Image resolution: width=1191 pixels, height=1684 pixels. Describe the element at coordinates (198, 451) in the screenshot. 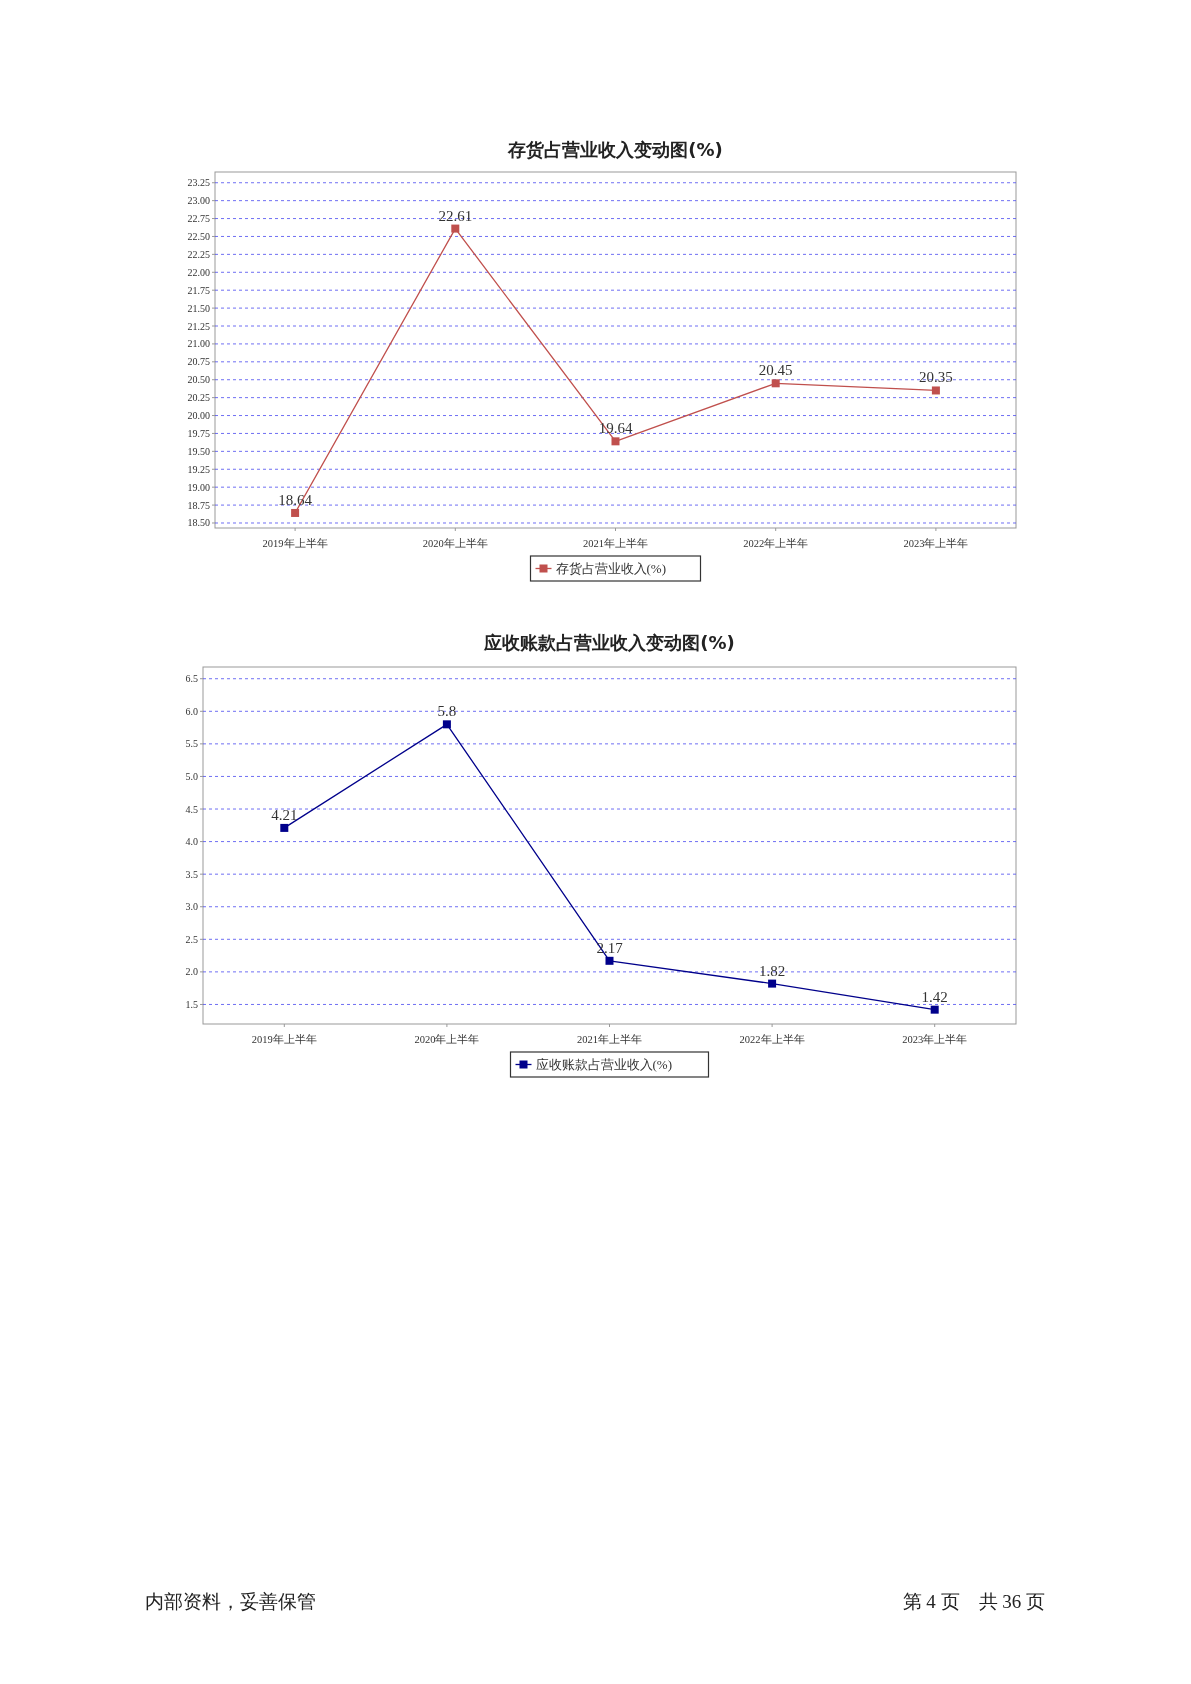

I see `y-tick-label: 19.50` at that location.